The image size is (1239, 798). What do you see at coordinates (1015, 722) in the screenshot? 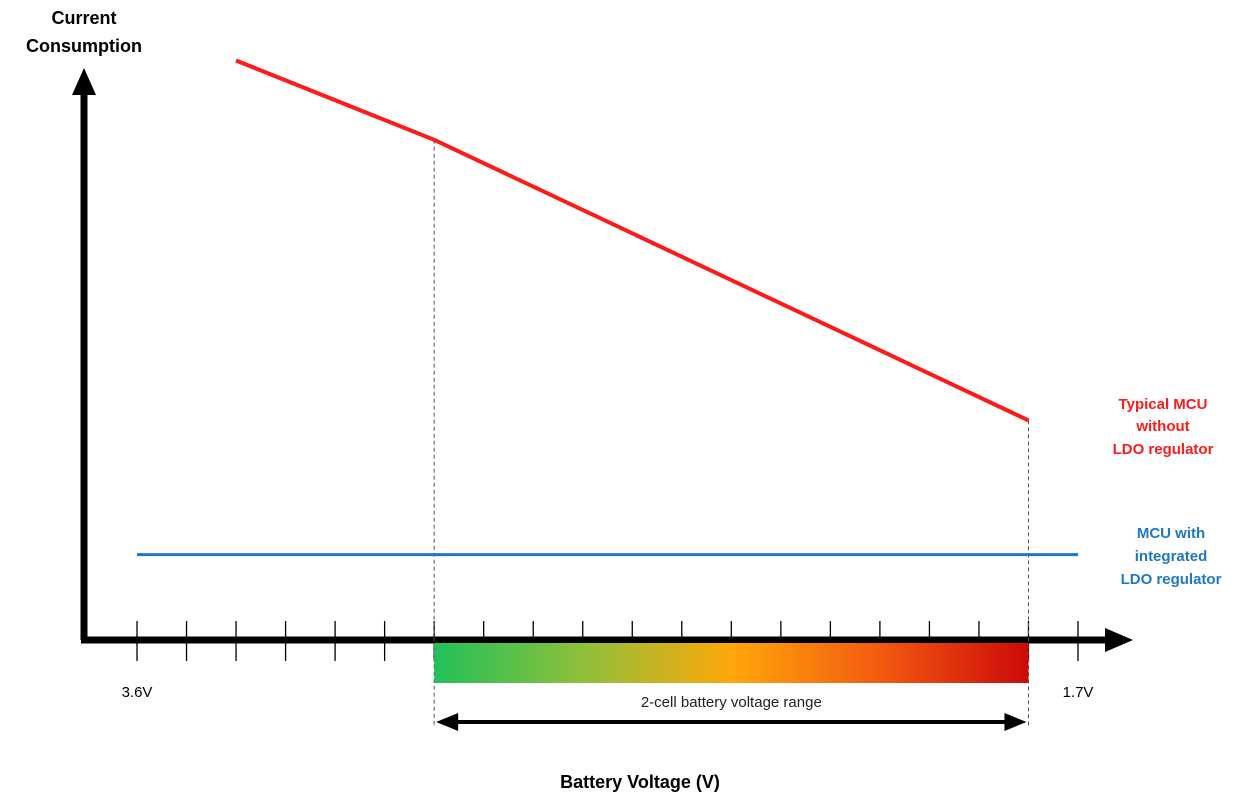
I see `range-arrowhead-right` at bounding box center [1015, 722].